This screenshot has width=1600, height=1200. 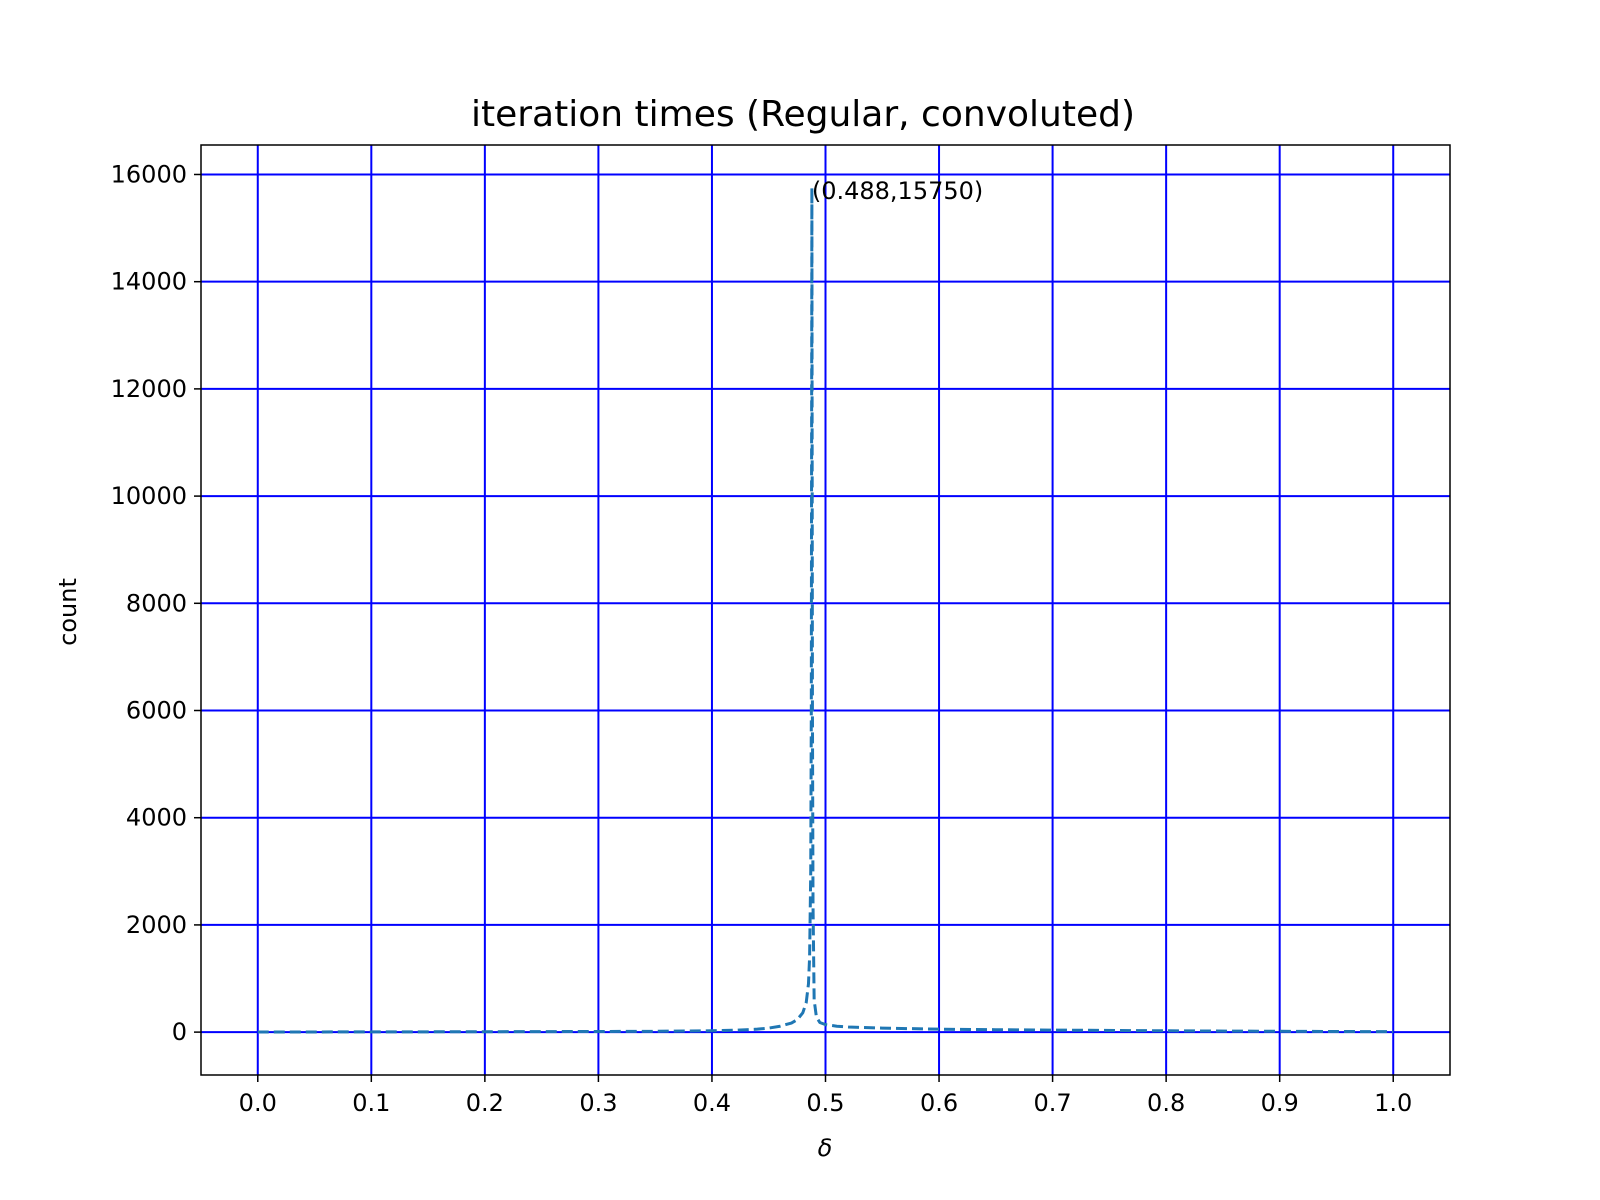 I want to click on x-tick-label: 0.3, so click(x=598, y=1103).